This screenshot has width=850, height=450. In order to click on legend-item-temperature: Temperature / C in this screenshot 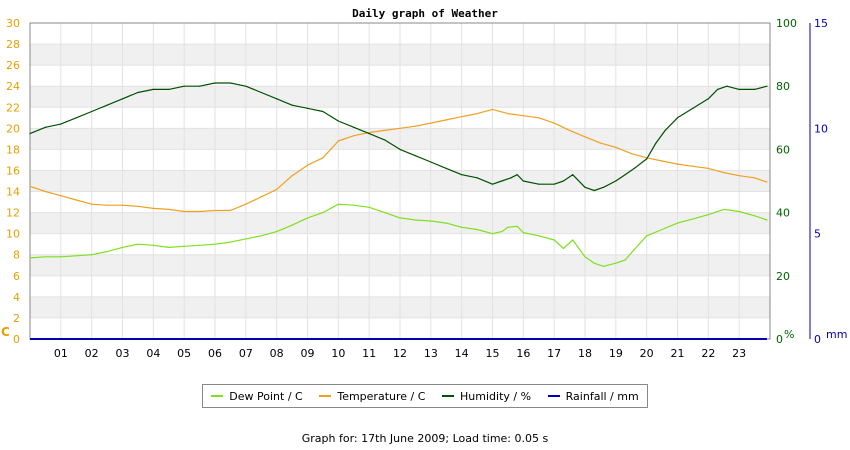, I will do `click(372, 396)`.